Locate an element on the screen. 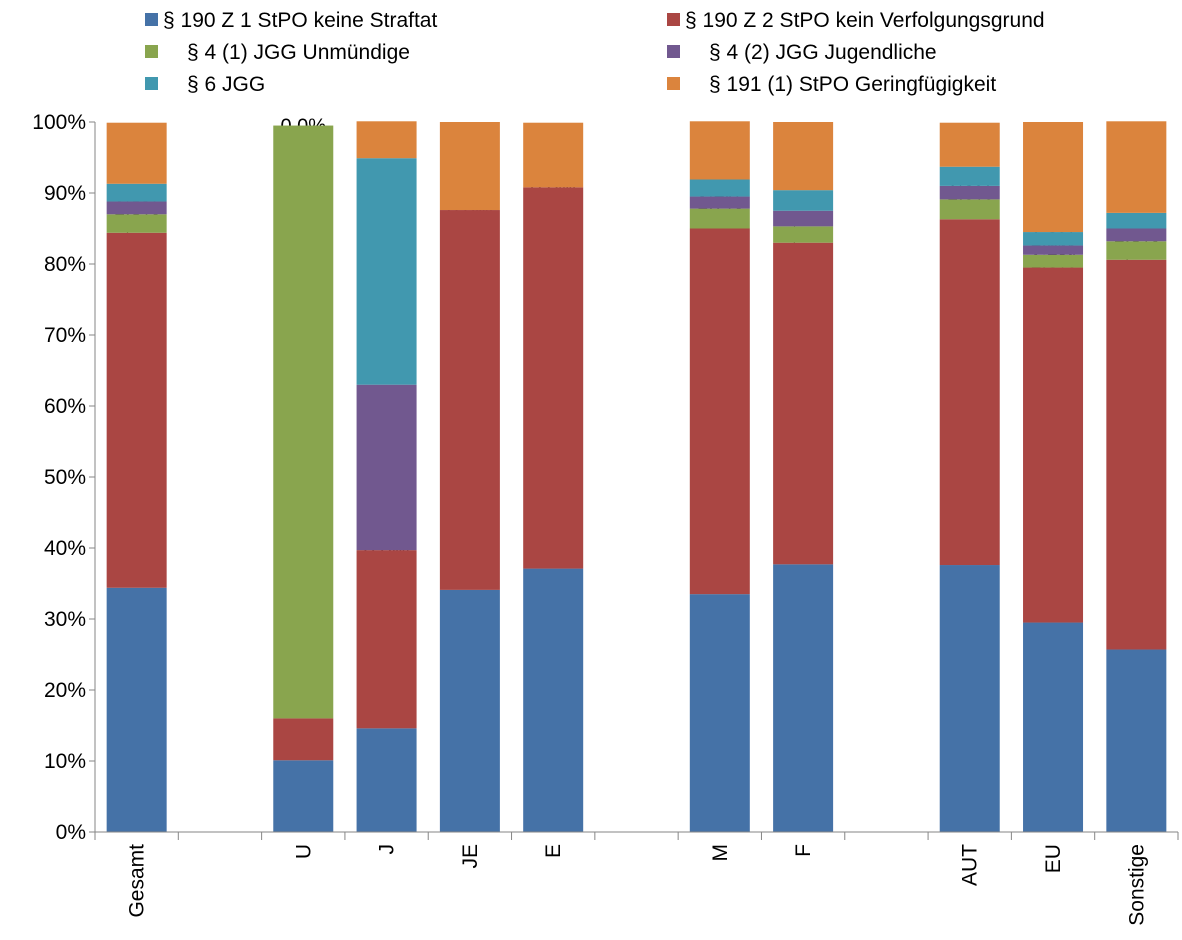  x-tick-label: EU is located at coordinates (1053, 858).